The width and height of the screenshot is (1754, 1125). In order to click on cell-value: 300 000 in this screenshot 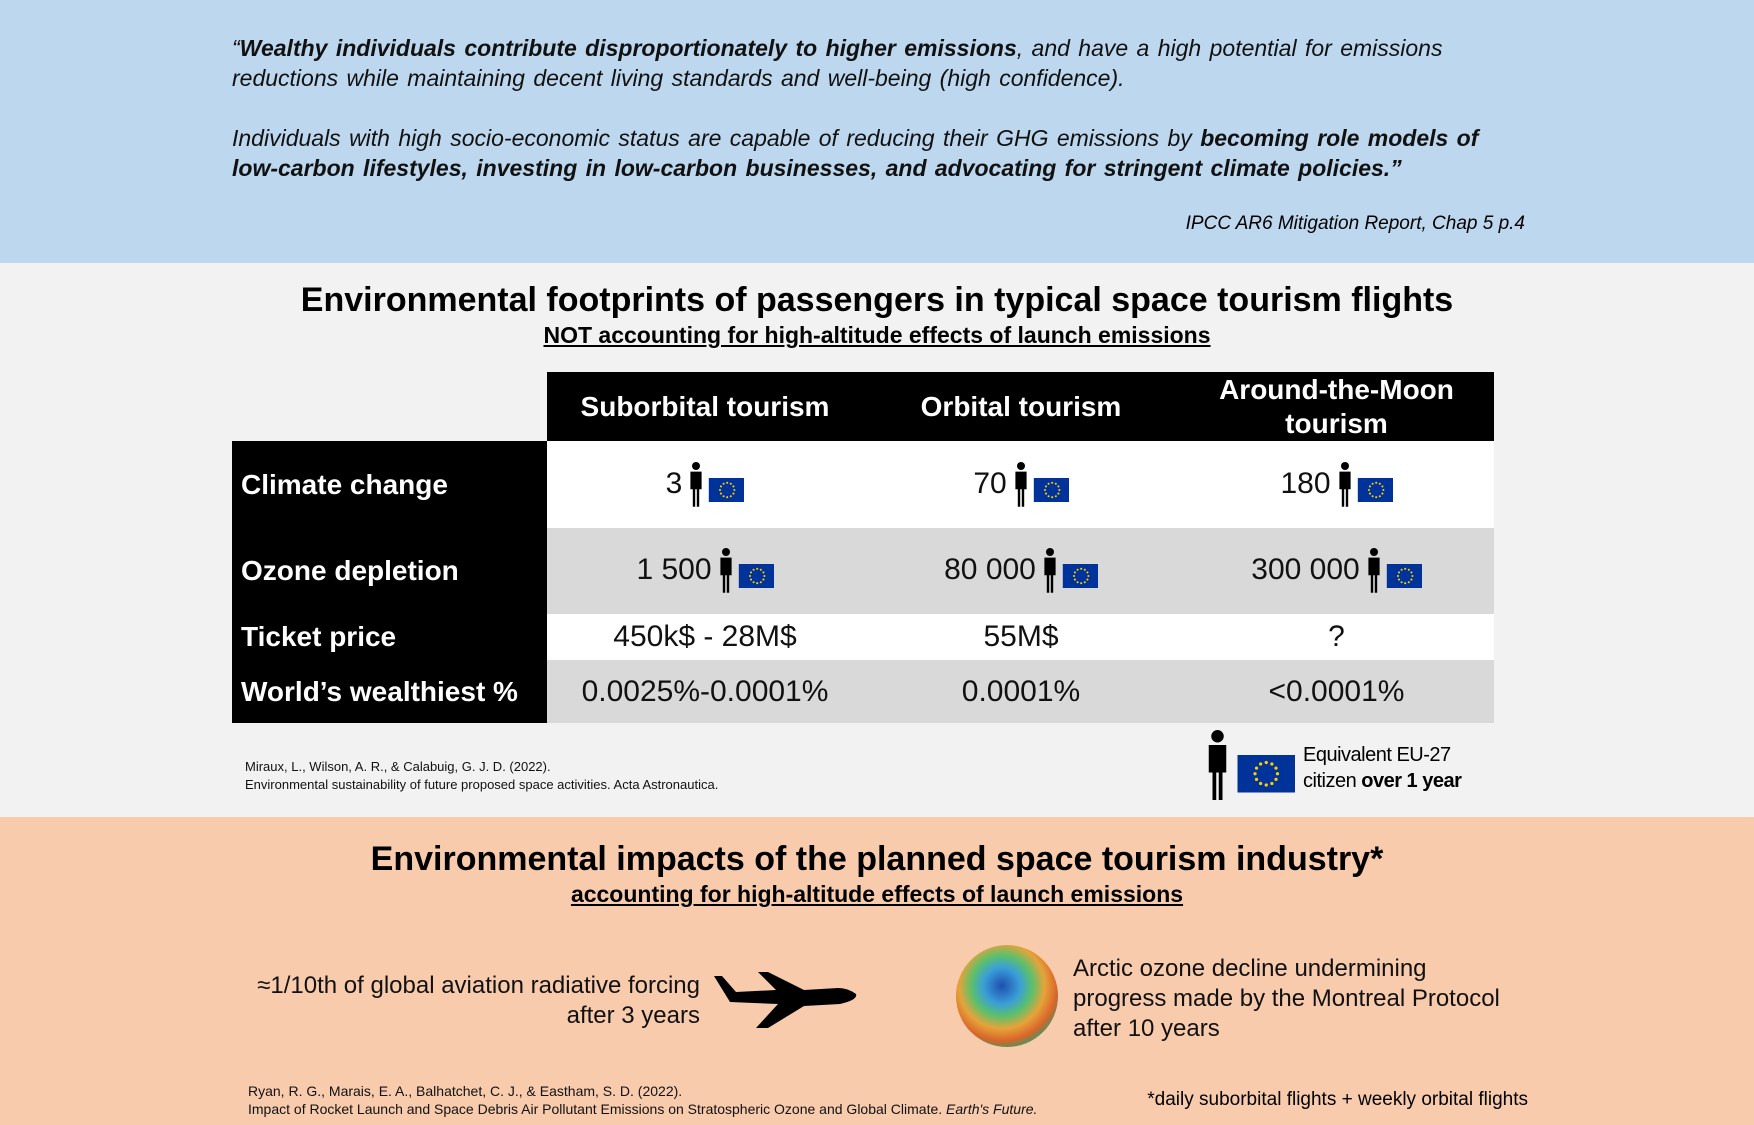, I will do `click(1305, 569)`.